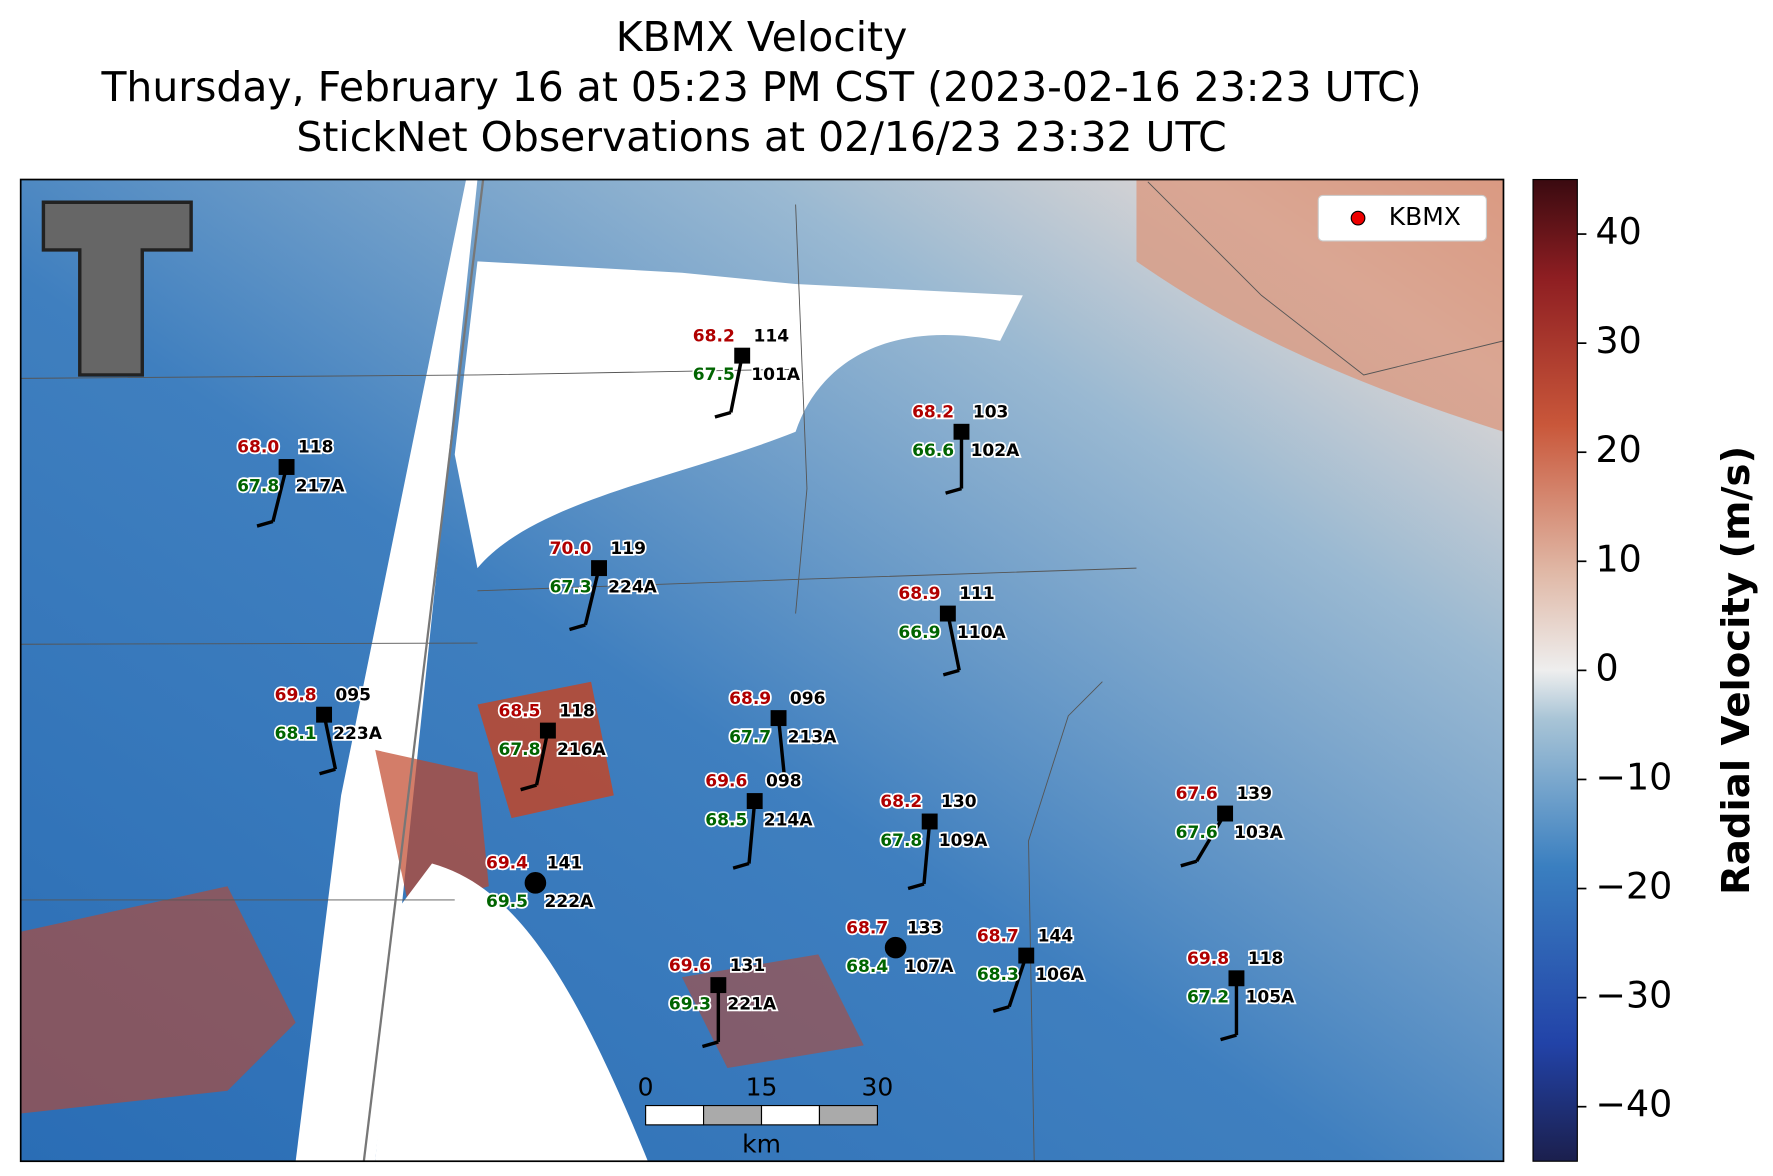 Image resolution: width=1773 pixels, height=1176 pixels. I want to click on station-id: 105A, so click(1271, 998).